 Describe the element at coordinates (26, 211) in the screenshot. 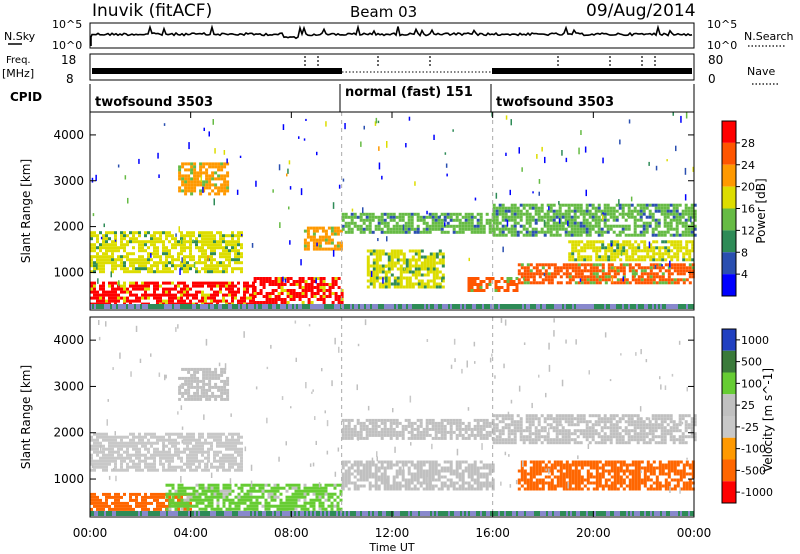

I see `power-ylabel: Slant Range [km]` at that location.